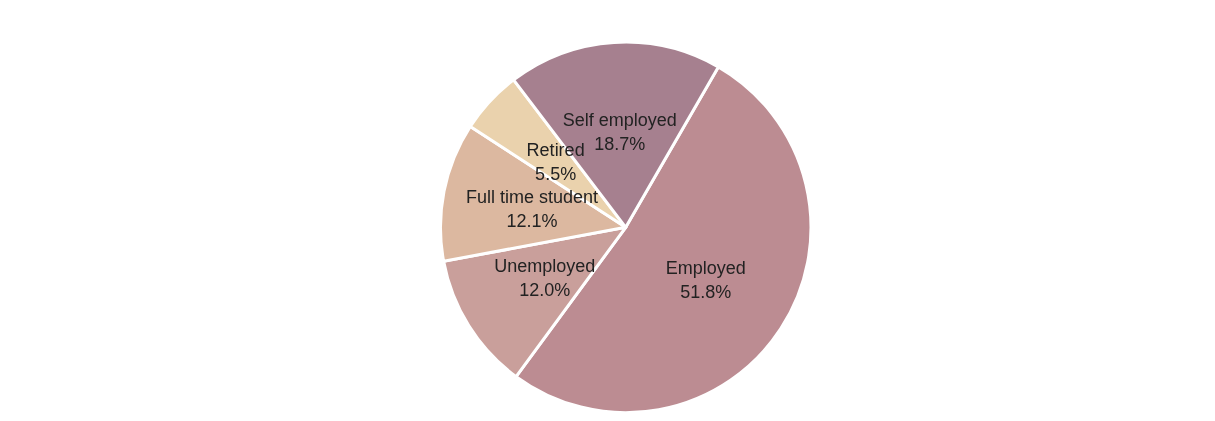 Image resolution: width=1215 pixels, height=421 pixels. What do you see at coordinates (706, 291) in the screenshot?
I see `data-label: 51.8%` at bounding box center [706, 291].